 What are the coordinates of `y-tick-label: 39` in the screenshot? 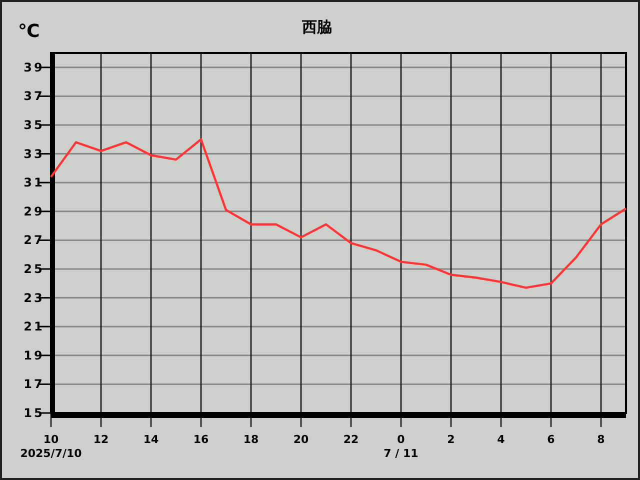 It's located at (34, 67).